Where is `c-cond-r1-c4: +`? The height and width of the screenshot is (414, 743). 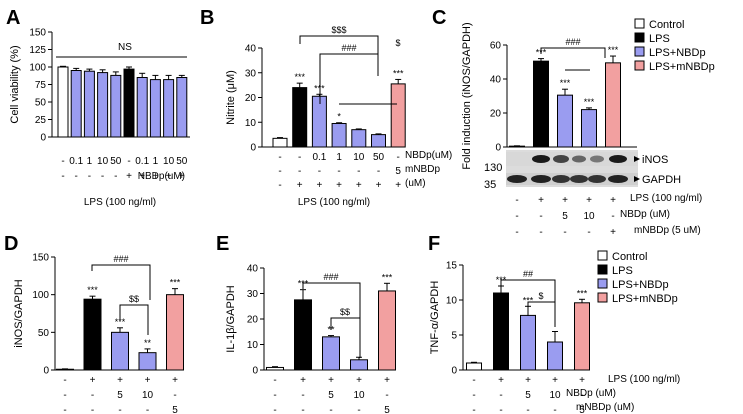 c-cond-r1-c4: + is located at coordinates (589, 200).